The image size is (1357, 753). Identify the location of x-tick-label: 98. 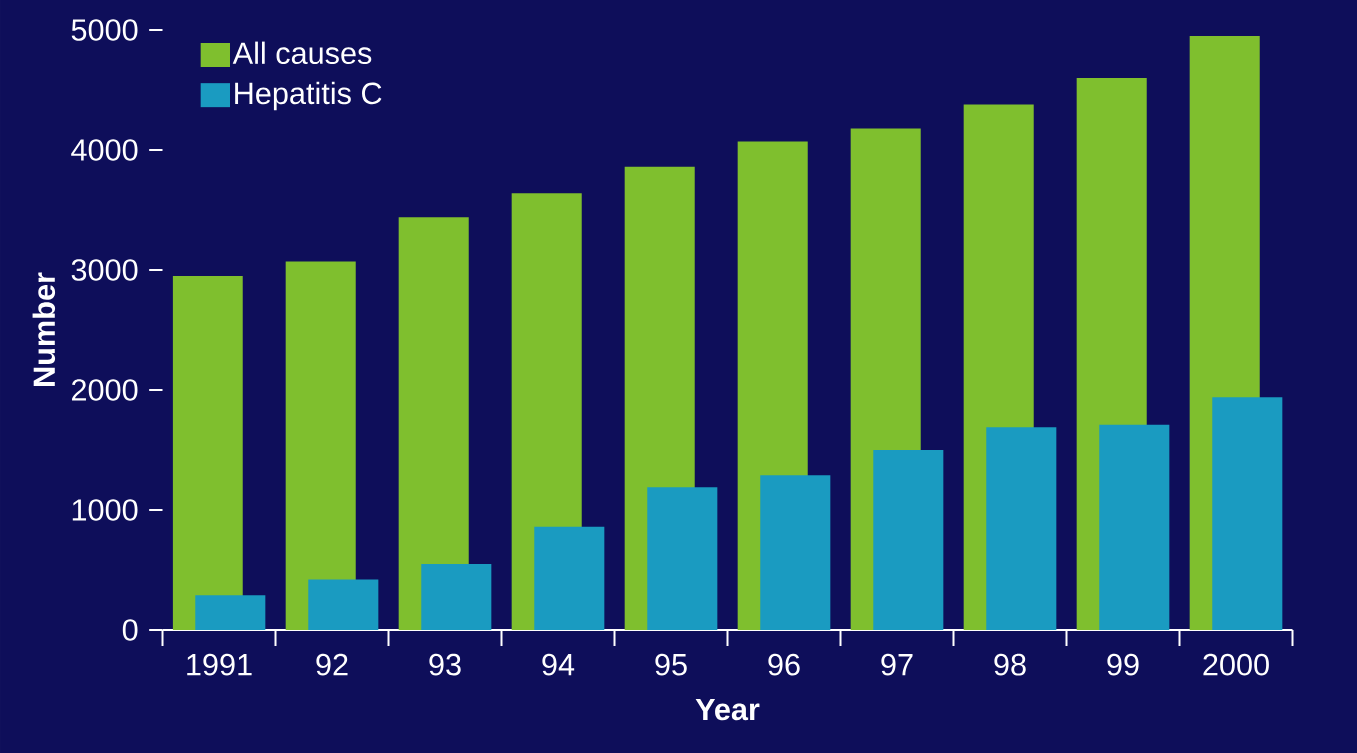
(1010, 664).